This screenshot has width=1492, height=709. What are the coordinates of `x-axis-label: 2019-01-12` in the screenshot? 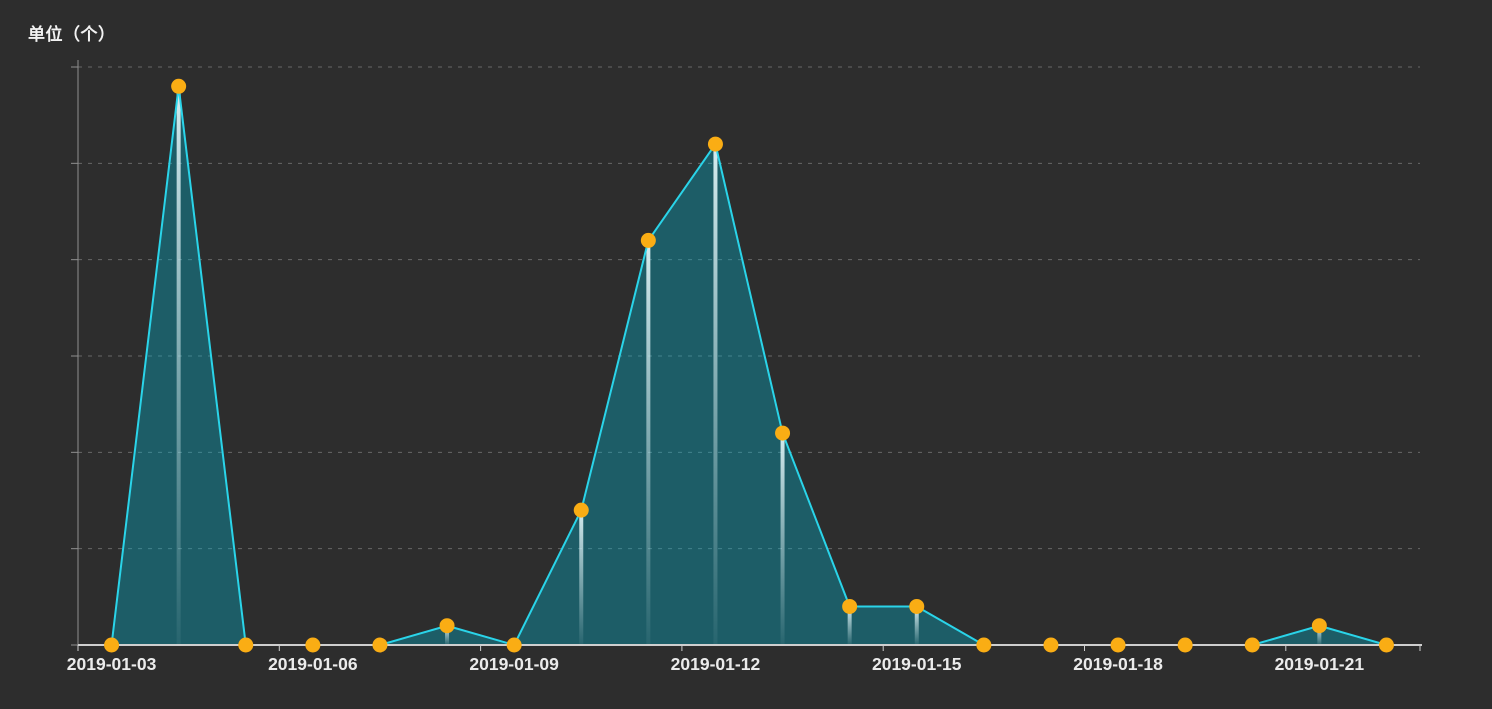 It's located at (716, 664).